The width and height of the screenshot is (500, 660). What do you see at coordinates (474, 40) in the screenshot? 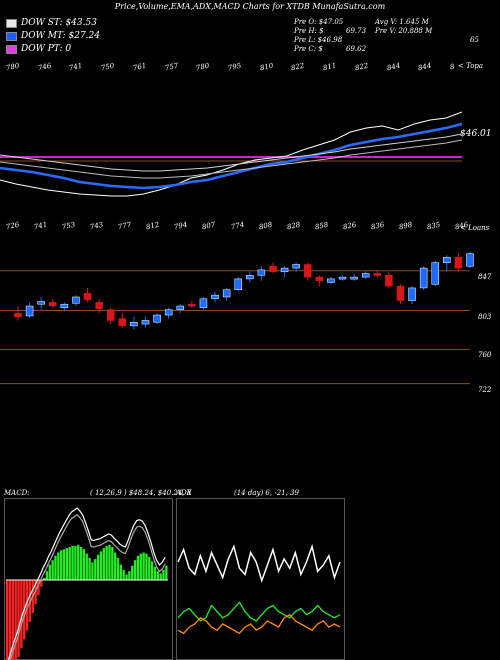
I see `top-corner-label: 65` at bounding box center [474, 40].